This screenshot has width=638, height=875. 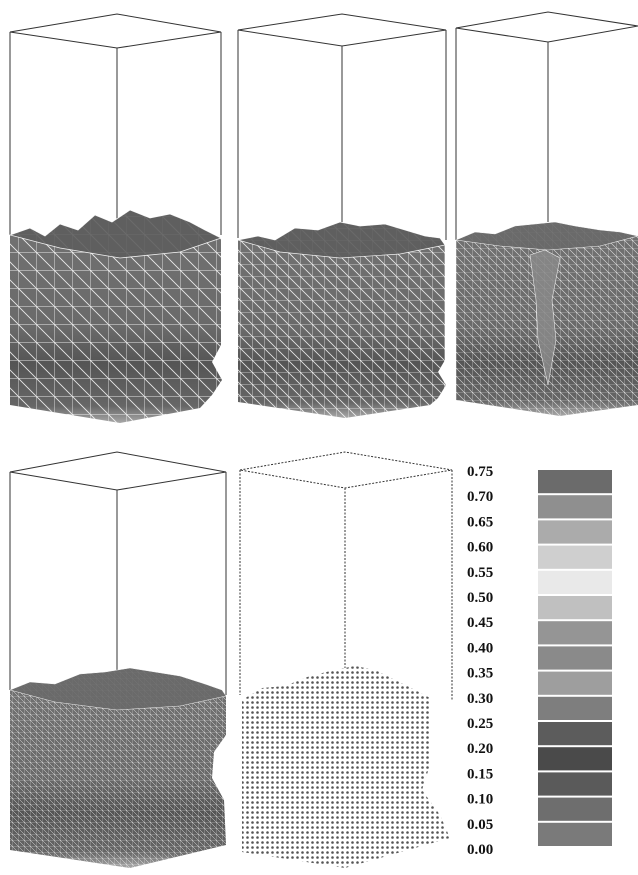 I want to click on legend-tick-label: 0.00, so click(x=480, y=850).